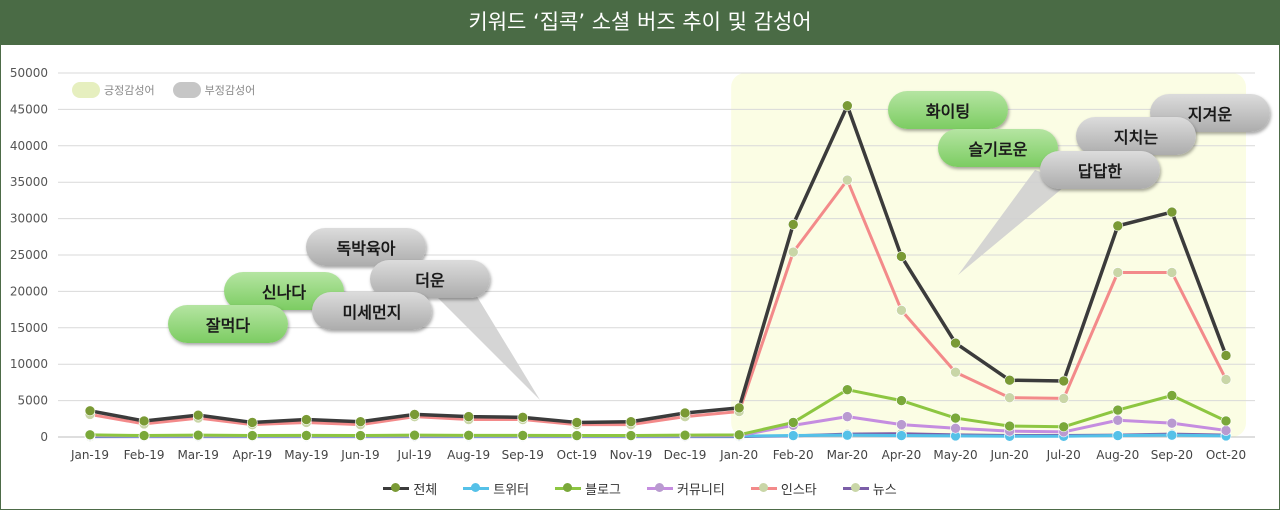  I want to click on legend-item: 뉴스, so click(869, 488).